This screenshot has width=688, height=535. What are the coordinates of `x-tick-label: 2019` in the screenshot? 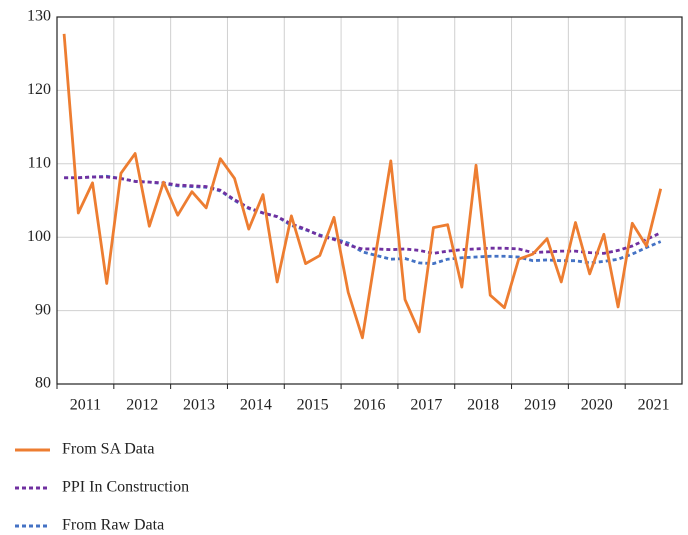 It's located at (540, 405).